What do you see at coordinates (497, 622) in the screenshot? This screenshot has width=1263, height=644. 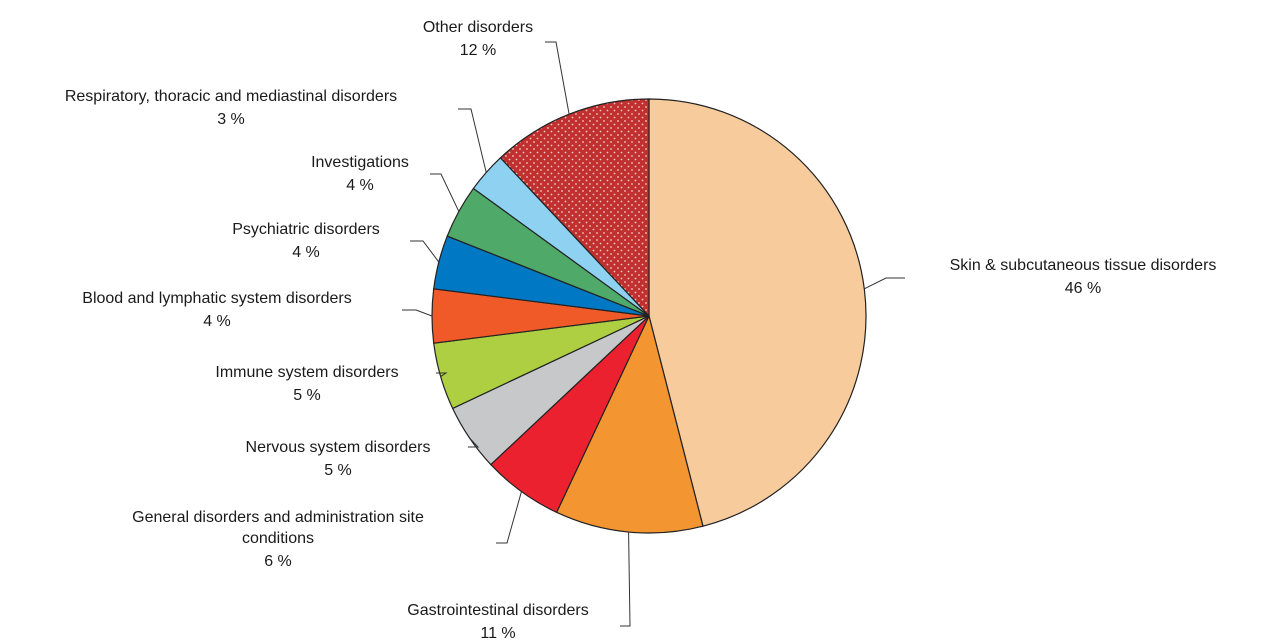 I see `slice-label-gastrointestinal-disorders: Gastrointestinal disorders 11 %` at bounding box center [497, 622].